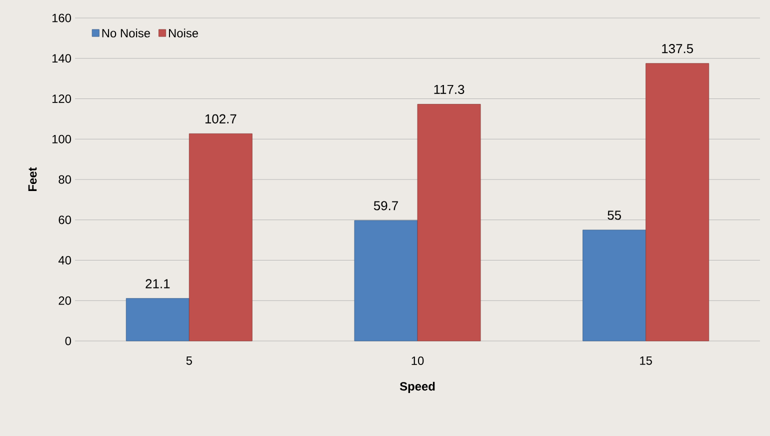  Describe the element at coordinates (65, 260) in the screenshot. I see `y-tick-label: 40` at that location.